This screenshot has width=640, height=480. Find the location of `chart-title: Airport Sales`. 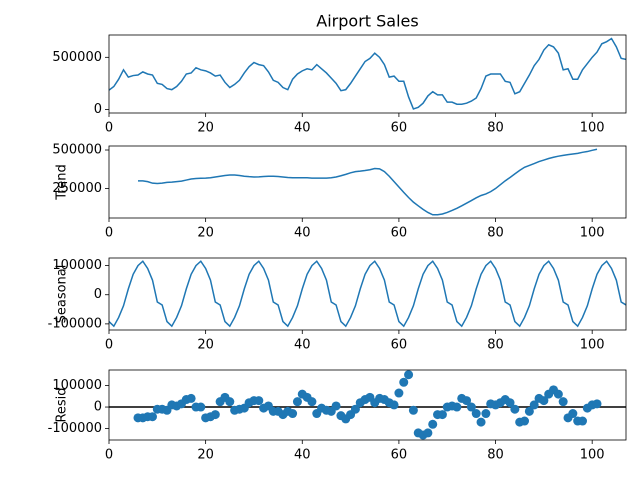

chart-title: Airport Sales is located at coordinates (367, 21).